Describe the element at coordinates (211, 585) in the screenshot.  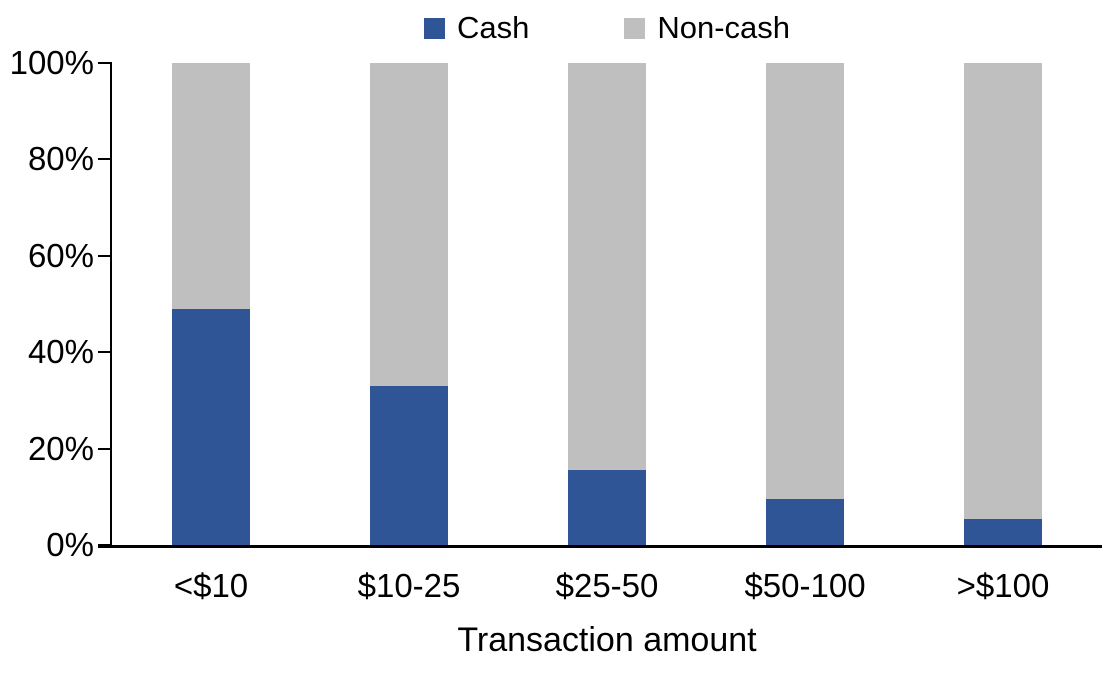
I see `x-axis-tick-label: <$10` at that location.